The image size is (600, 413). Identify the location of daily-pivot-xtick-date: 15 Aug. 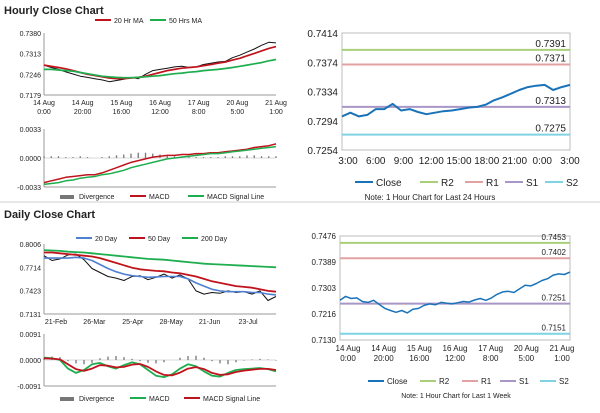
(419, 348).